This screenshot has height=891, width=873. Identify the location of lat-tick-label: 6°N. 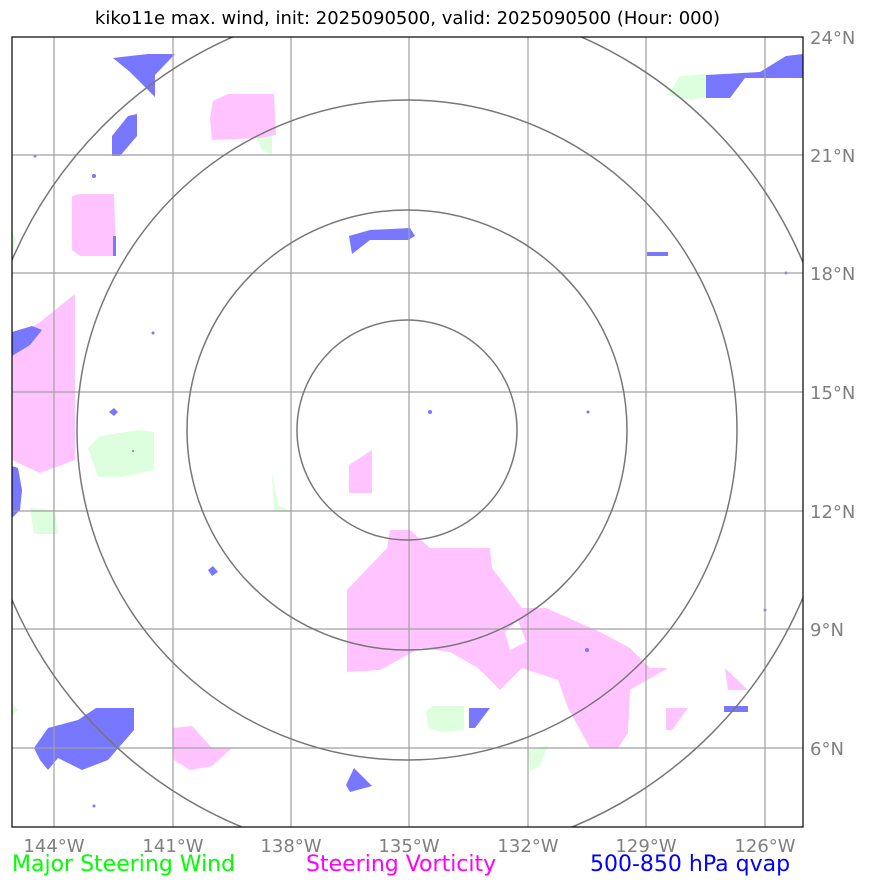
(827, 749).